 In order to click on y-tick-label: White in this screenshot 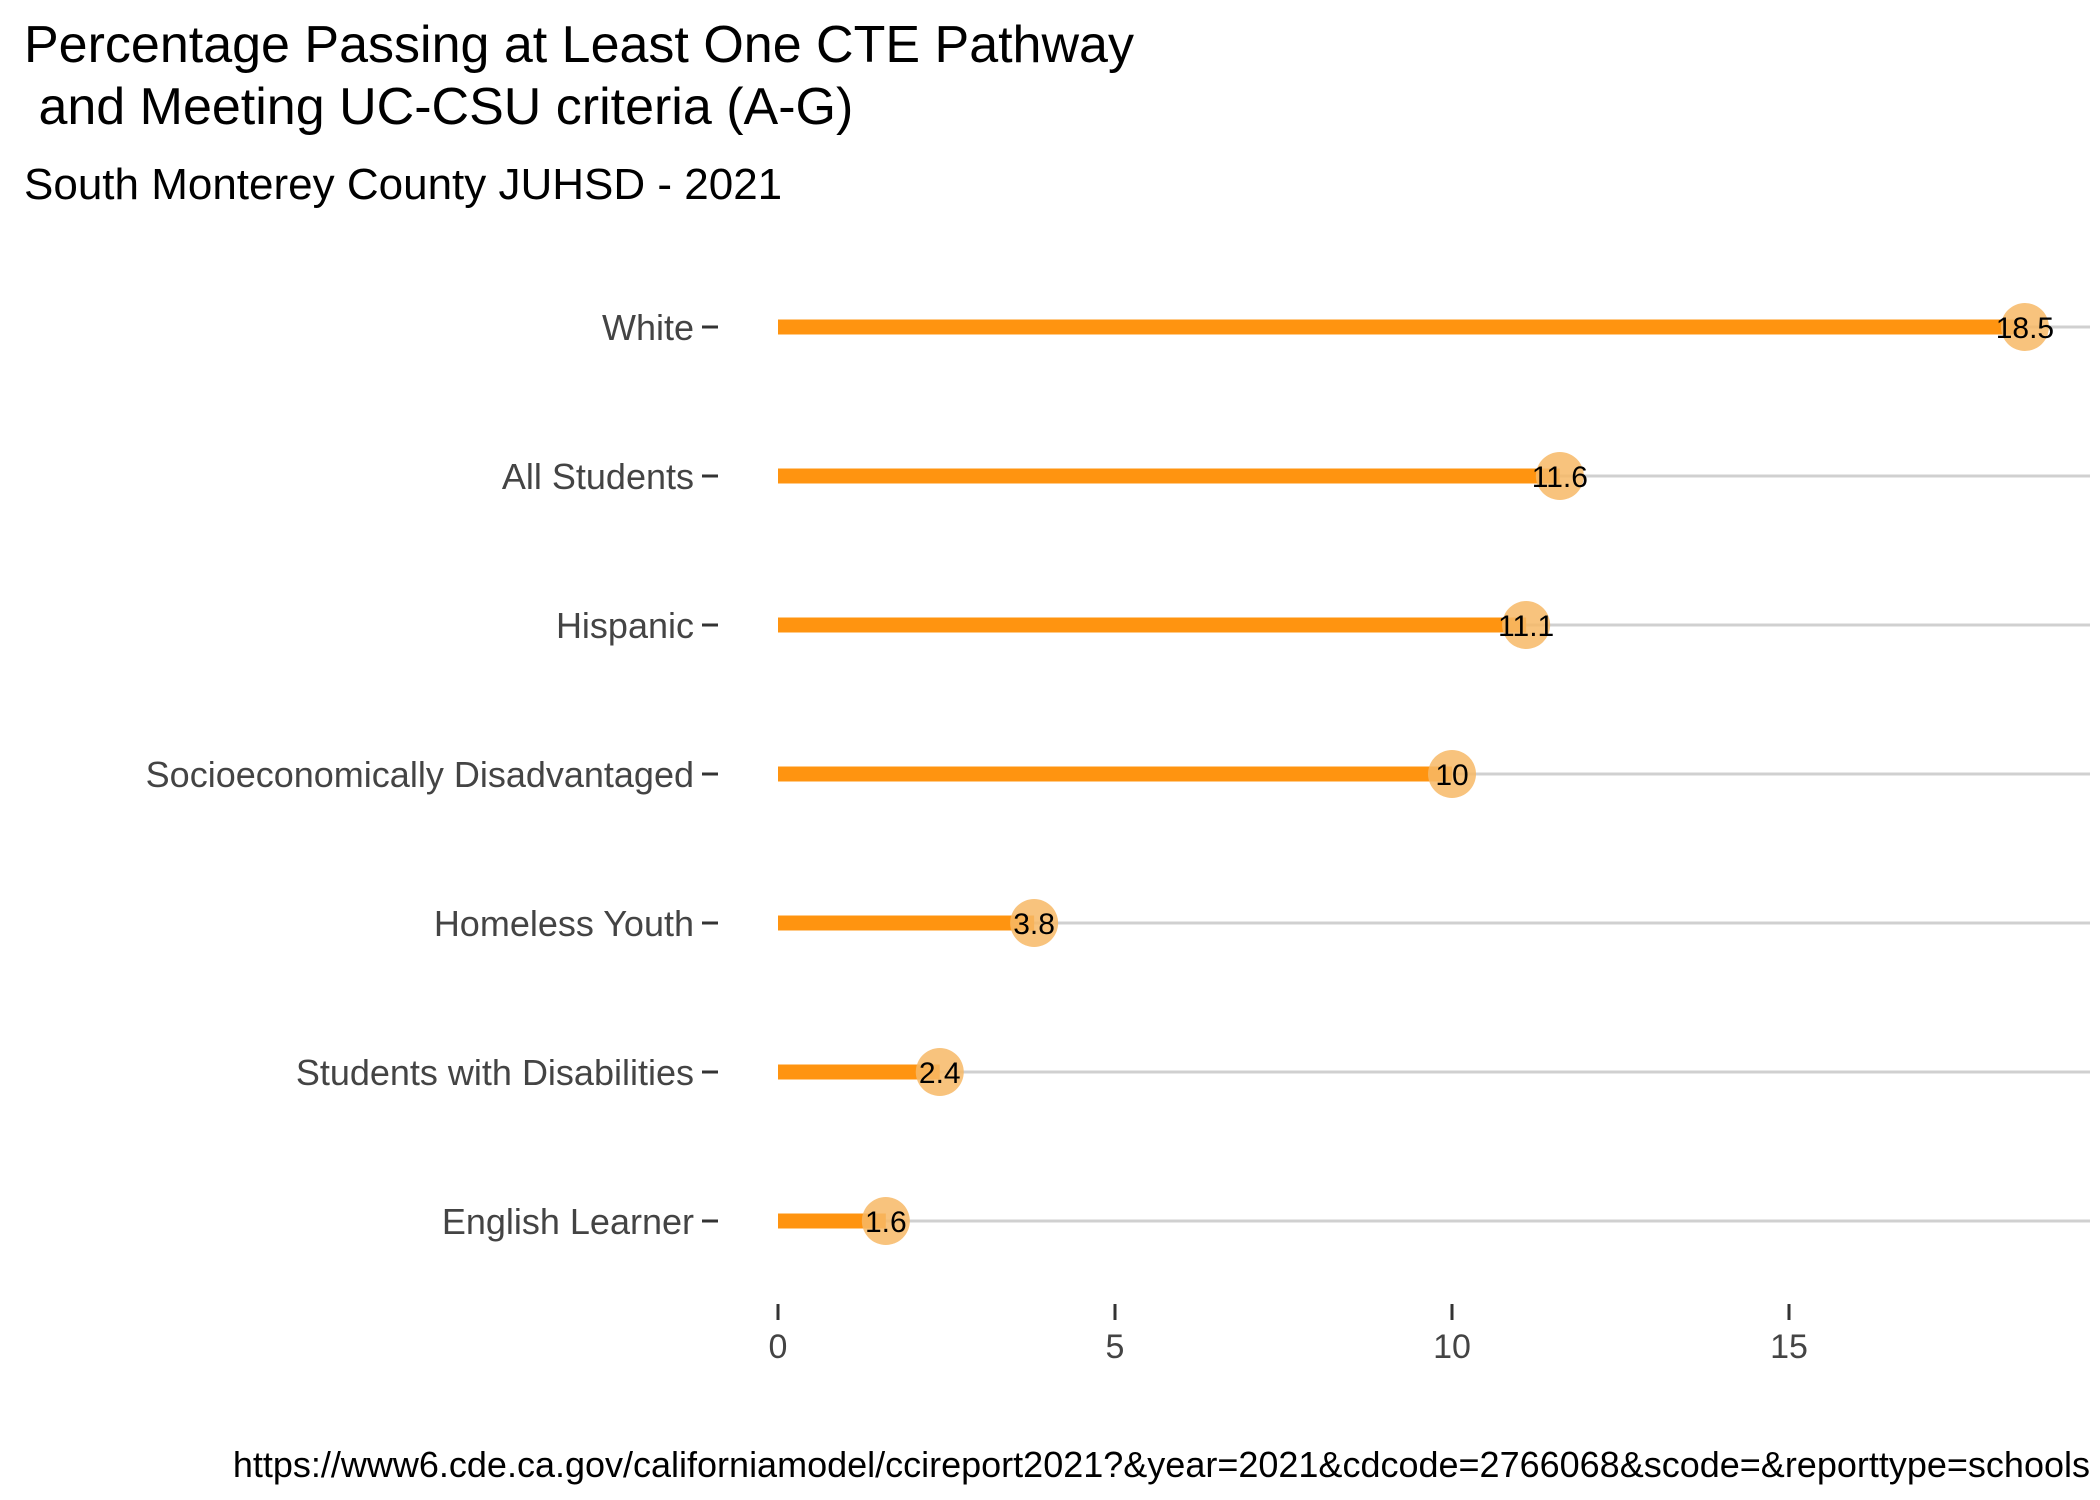, I will do `click(648, 327)`.